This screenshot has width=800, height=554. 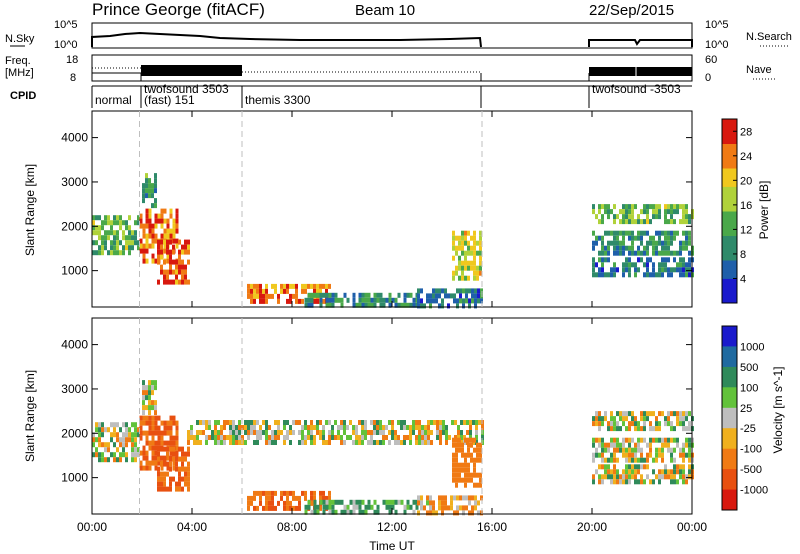 I want to click on noise-right-tick-top: 10^5, so click(x=717, y=25).